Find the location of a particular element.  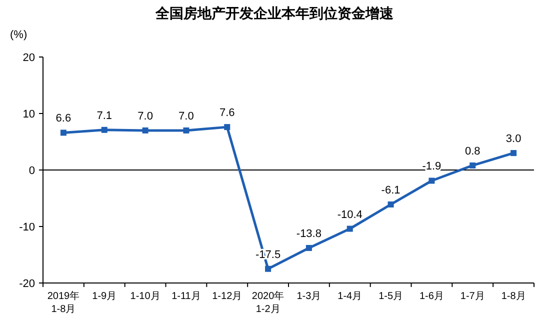

y-tick-label: 10 is located at coordinates (28, 114).